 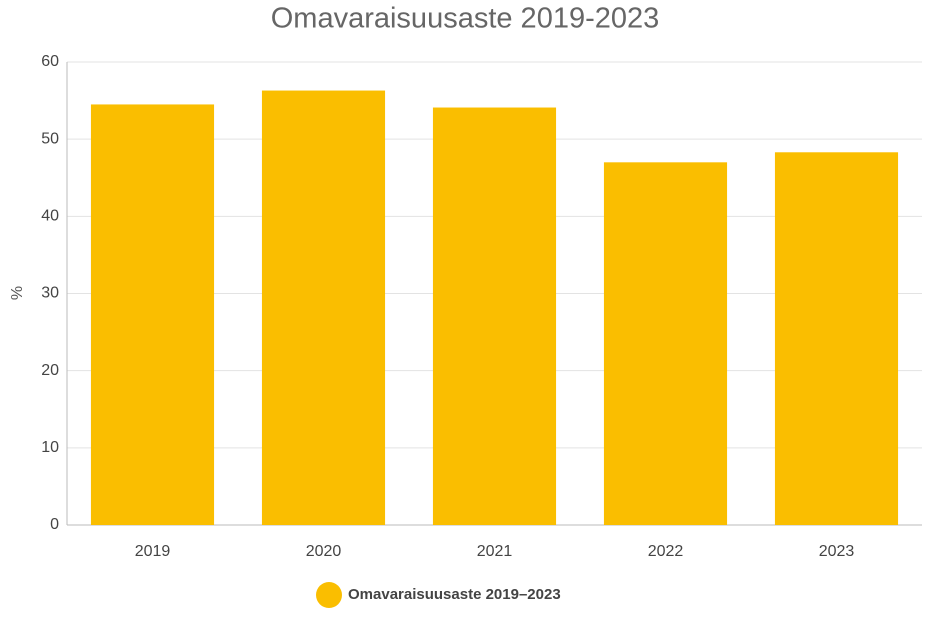 I want to click on x-tick-label: 2021, so click(x=495, y=551).